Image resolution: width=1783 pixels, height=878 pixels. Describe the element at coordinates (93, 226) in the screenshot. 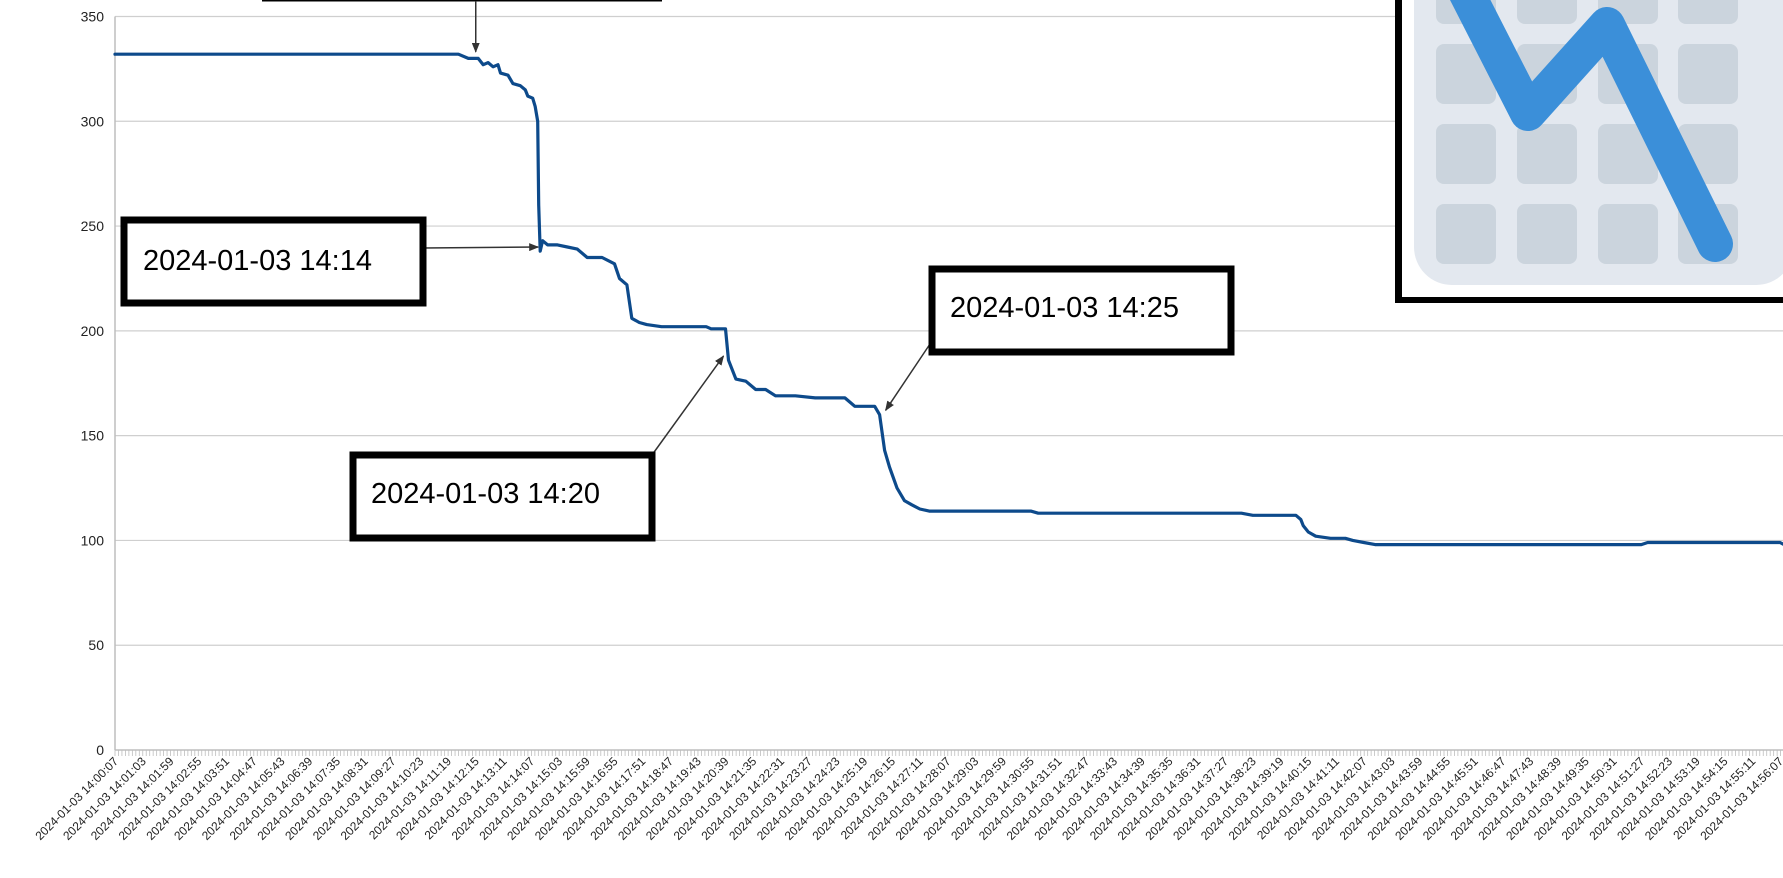

I see `y-tick-label: 250` at that location.